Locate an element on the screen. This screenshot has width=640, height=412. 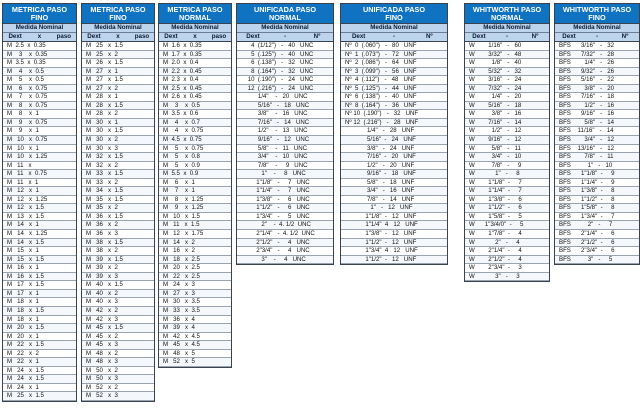
table-row: 1"1/2" - 6 UNC is located at coordinates (285, 208).